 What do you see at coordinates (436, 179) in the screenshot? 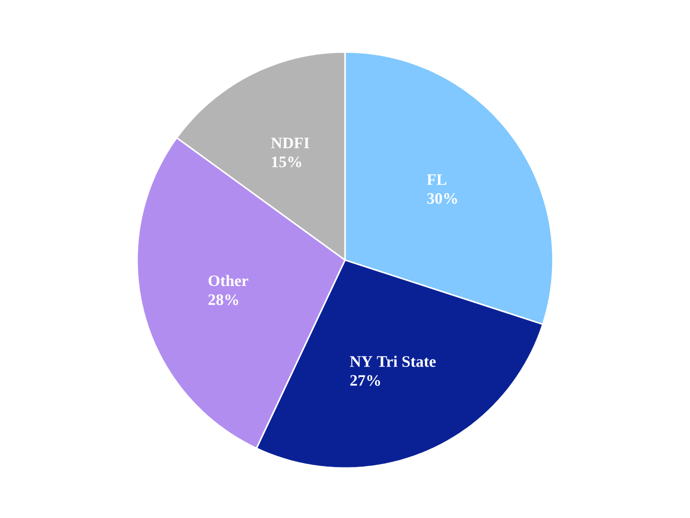
I see `slice-label: FL` at bounding box center [436, 179].